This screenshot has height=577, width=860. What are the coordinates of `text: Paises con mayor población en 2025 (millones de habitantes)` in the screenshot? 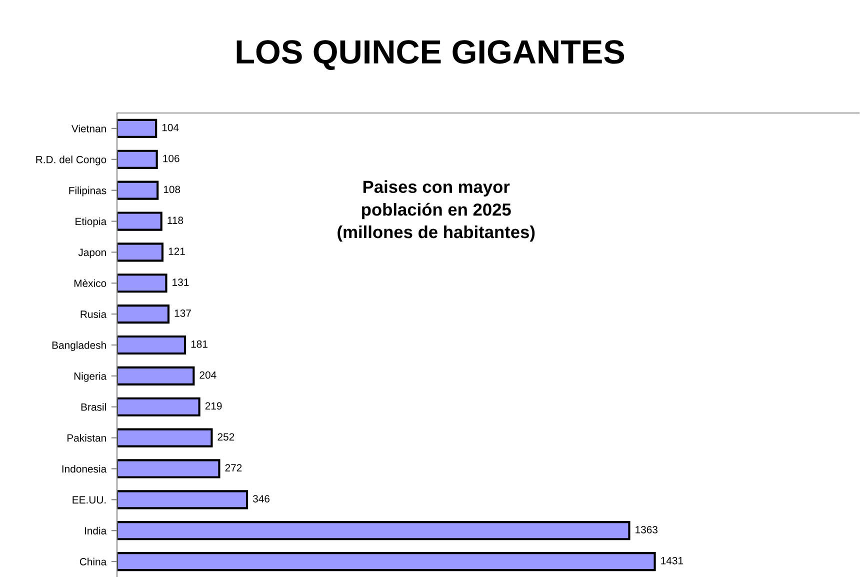 It's located at (436, 211).